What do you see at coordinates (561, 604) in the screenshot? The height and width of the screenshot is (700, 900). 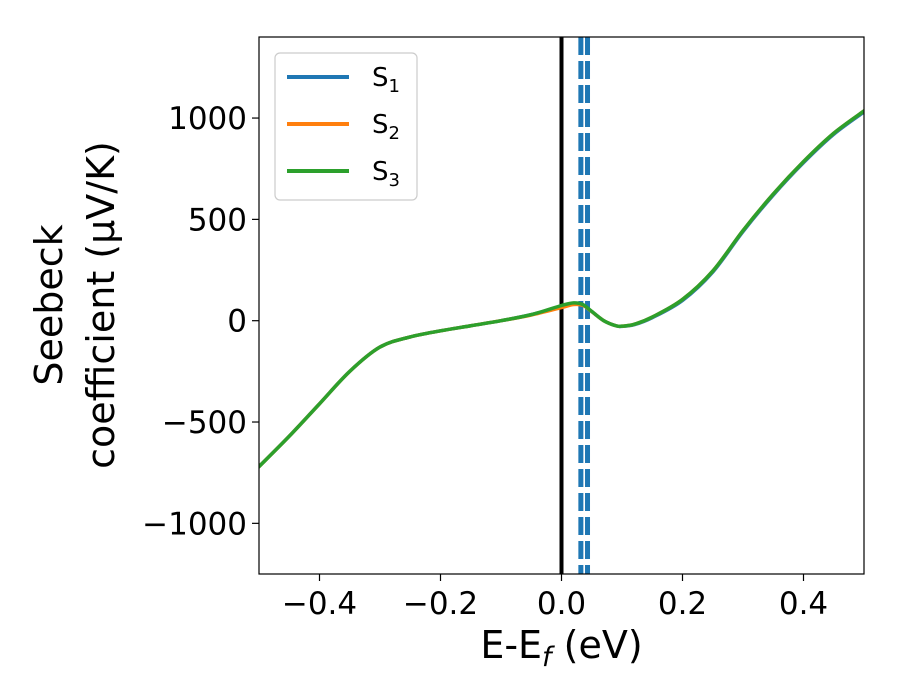 I see `x-tick-label: 0.0` at bounding box center [561, 604].